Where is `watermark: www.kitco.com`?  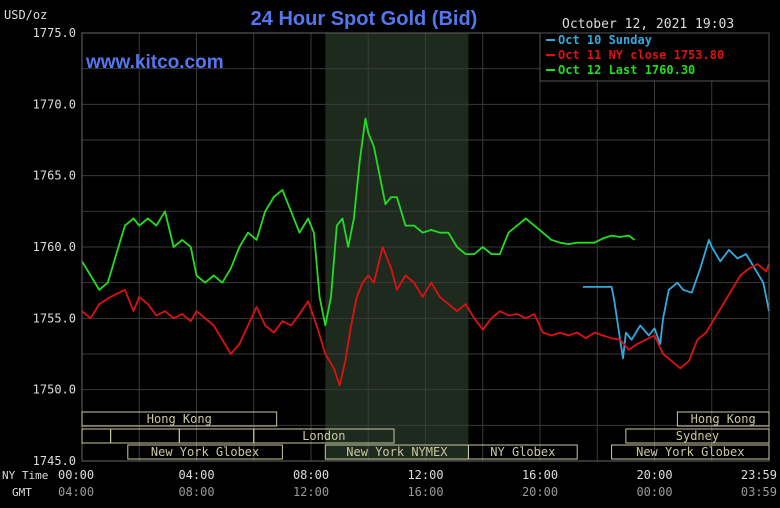
watermark: www.kitco.com is located at coordinates (154, 62).